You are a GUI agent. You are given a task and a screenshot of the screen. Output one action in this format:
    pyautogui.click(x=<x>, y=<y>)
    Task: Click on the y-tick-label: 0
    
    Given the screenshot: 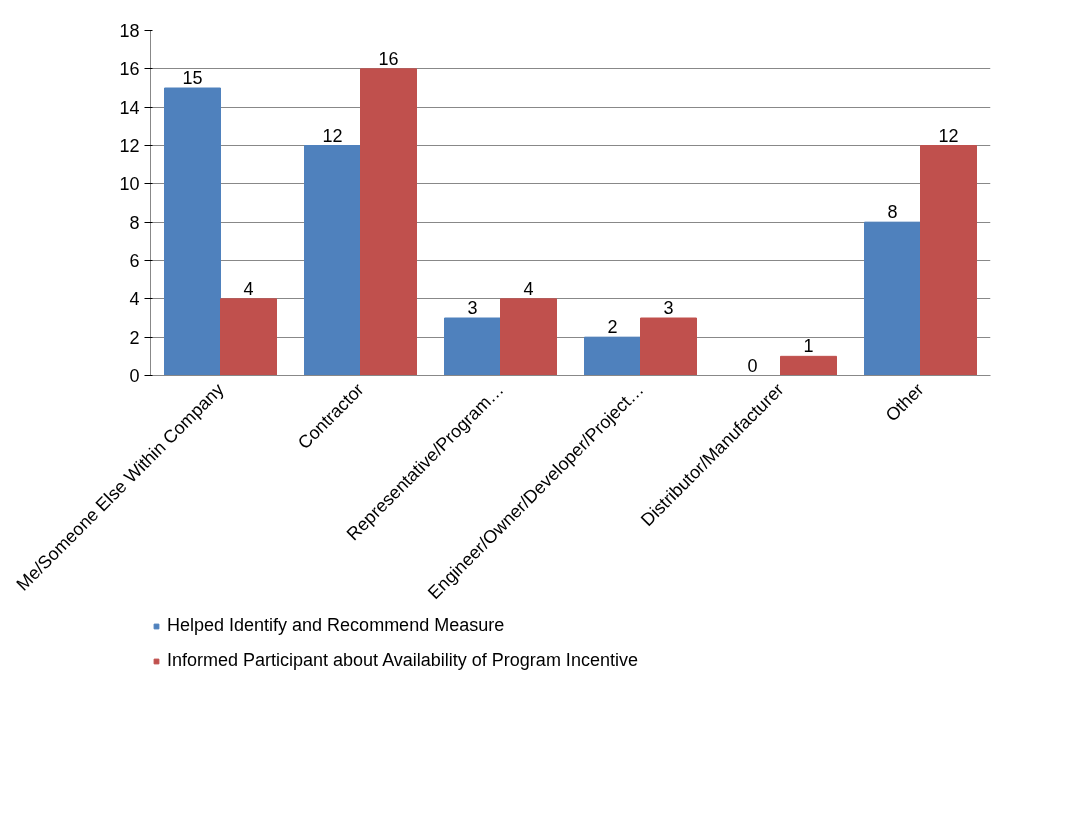 What is the action you would take?
    pyautogui.click(x=134, y=376)
    